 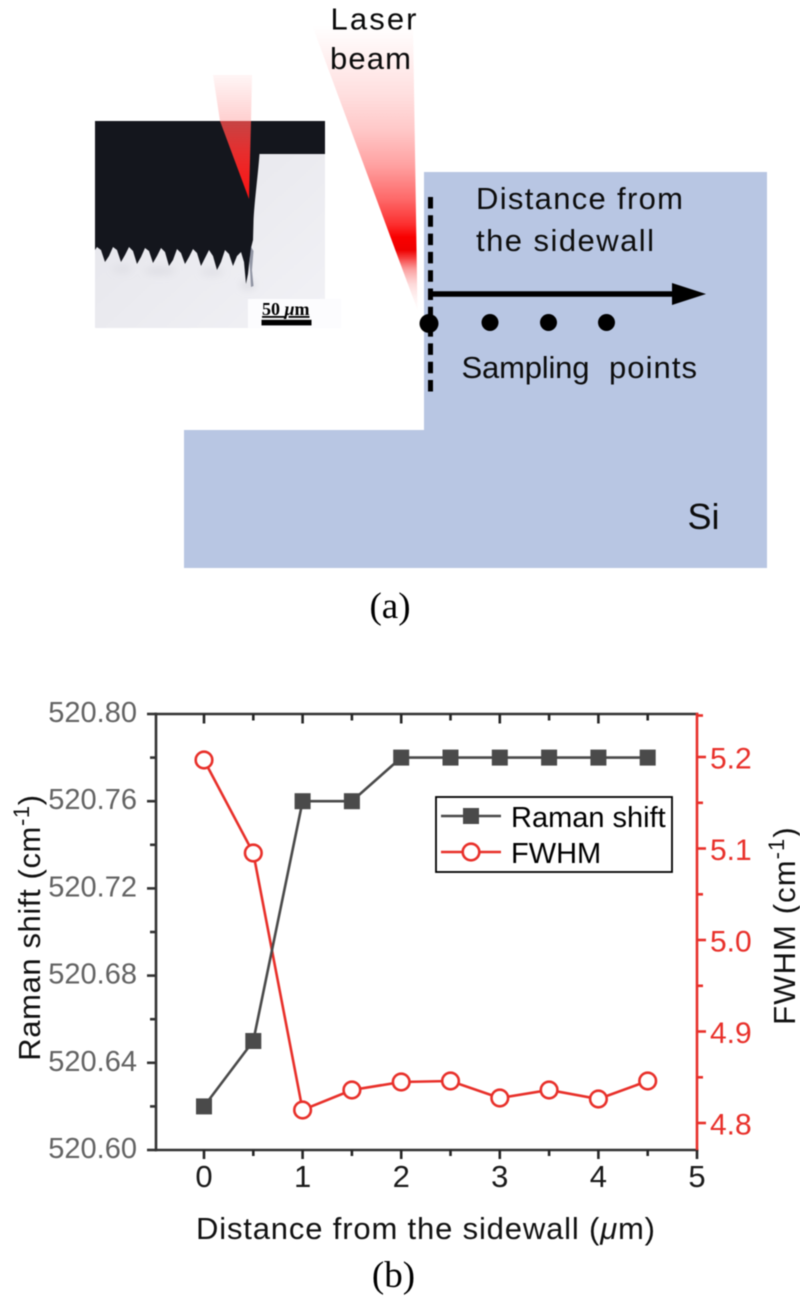 What do you see at coordinates (579, 198) in the screenshot?
I see `svg-text: Distance from` at bounding box center [579, 198].